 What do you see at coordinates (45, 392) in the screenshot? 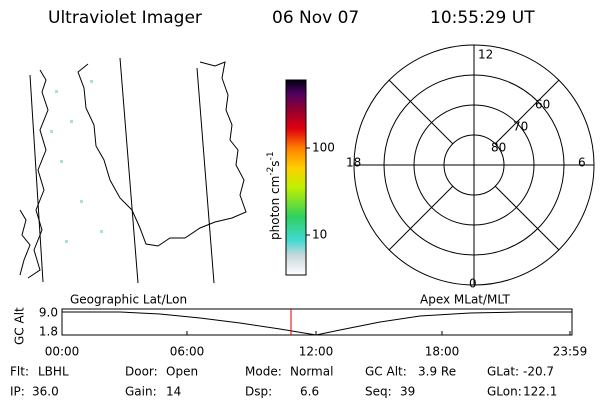
I see `info-value: 36.0` at bounding box center [45, 392].